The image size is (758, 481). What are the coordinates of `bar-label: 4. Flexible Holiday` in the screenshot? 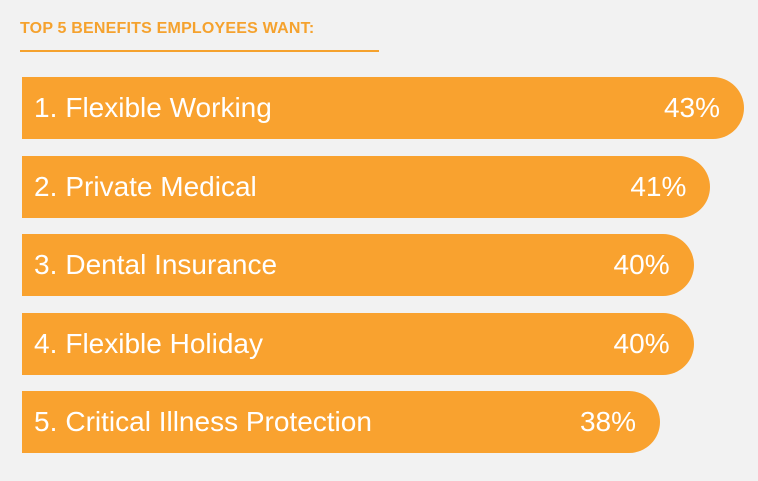 It's located at (148, 344).